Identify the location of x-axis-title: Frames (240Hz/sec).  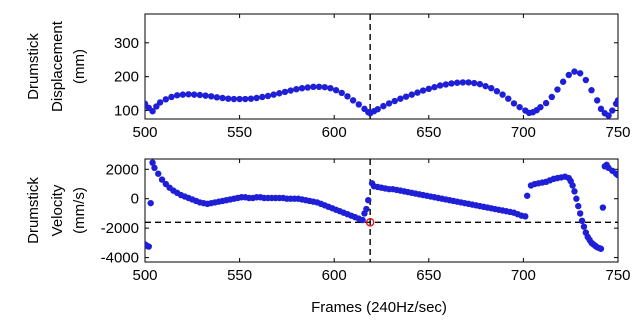
(379, 307).